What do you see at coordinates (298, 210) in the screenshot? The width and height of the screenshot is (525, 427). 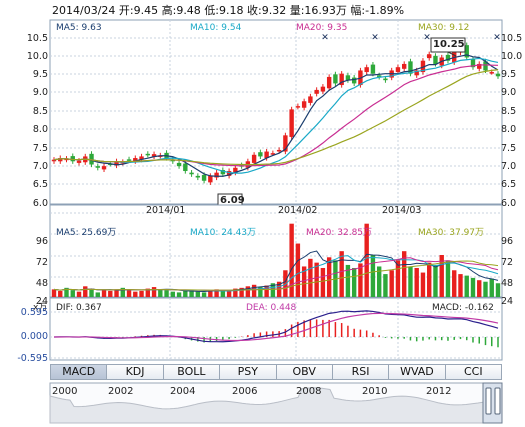 I see `date-tick-feb: 2014/02` at bounding box center [298, 210].